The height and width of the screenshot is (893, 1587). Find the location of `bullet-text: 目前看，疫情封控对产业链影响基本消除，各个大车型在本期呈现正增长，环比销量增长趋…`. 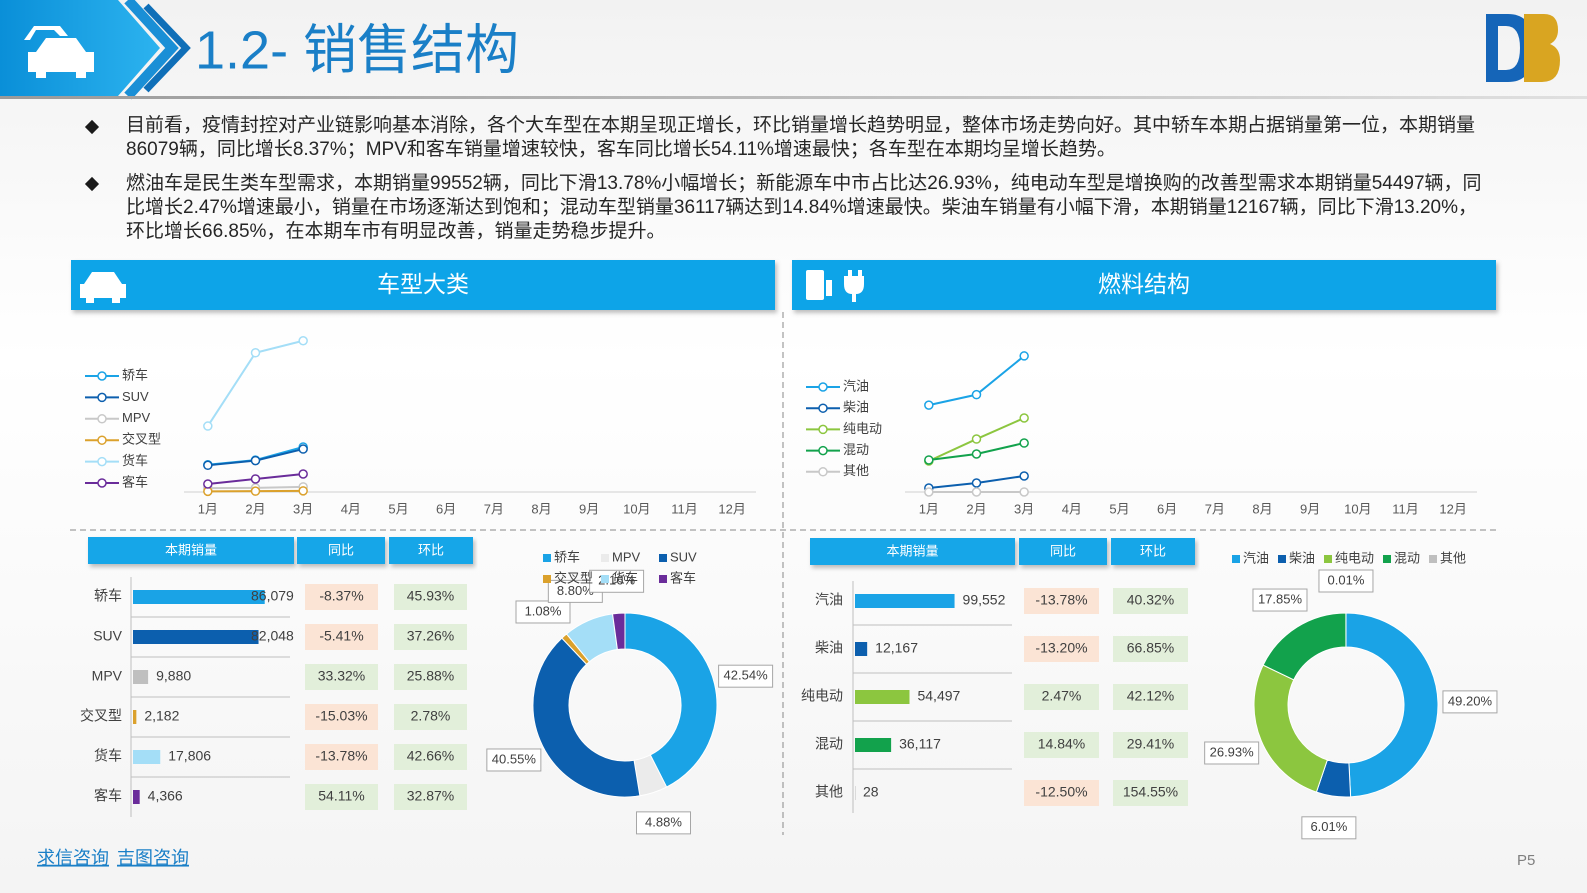

bullet-text: 目前看，疫情封控对产业链影响基本消除，各个大车型在本期呈现正增长，环比销量增长趋… is located at coordinates (801, 137).